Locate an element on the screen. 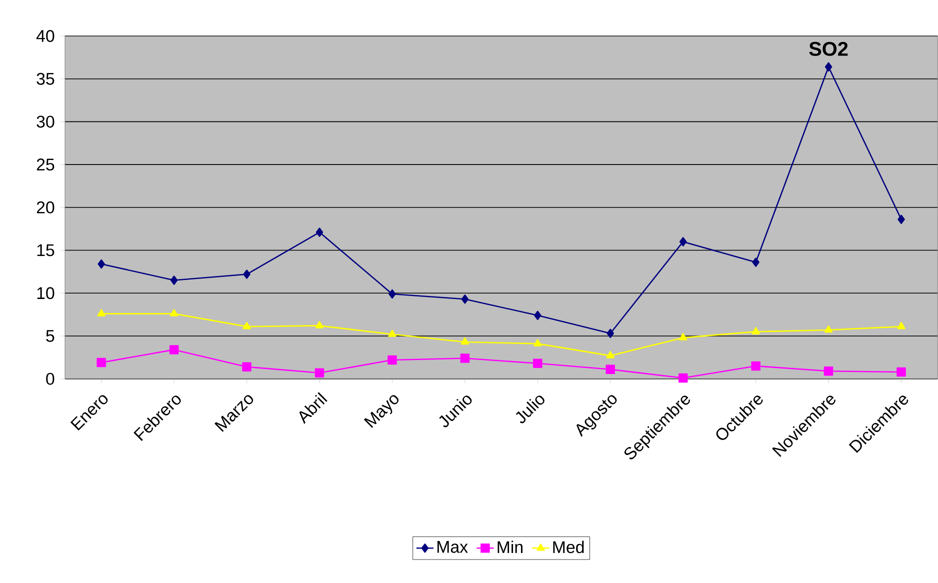 The width and height of the screenshot is (938, 583). y-tick-label: 25 is located at coordinates (45, 164).